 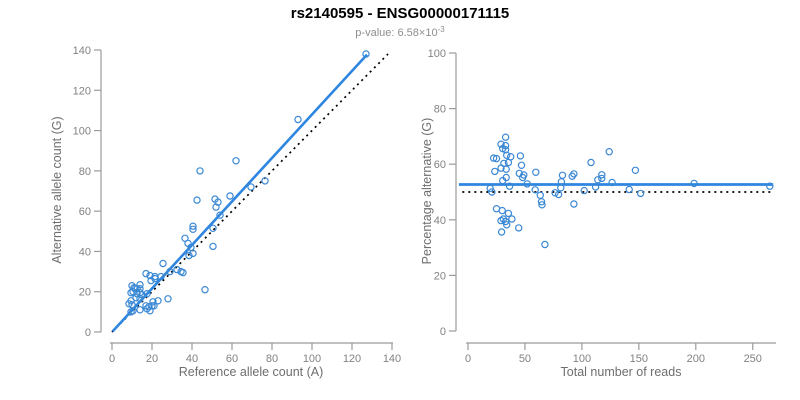 I want to click on left-x-axis-label: Reference allele count (A), so click(x=251, y=372).